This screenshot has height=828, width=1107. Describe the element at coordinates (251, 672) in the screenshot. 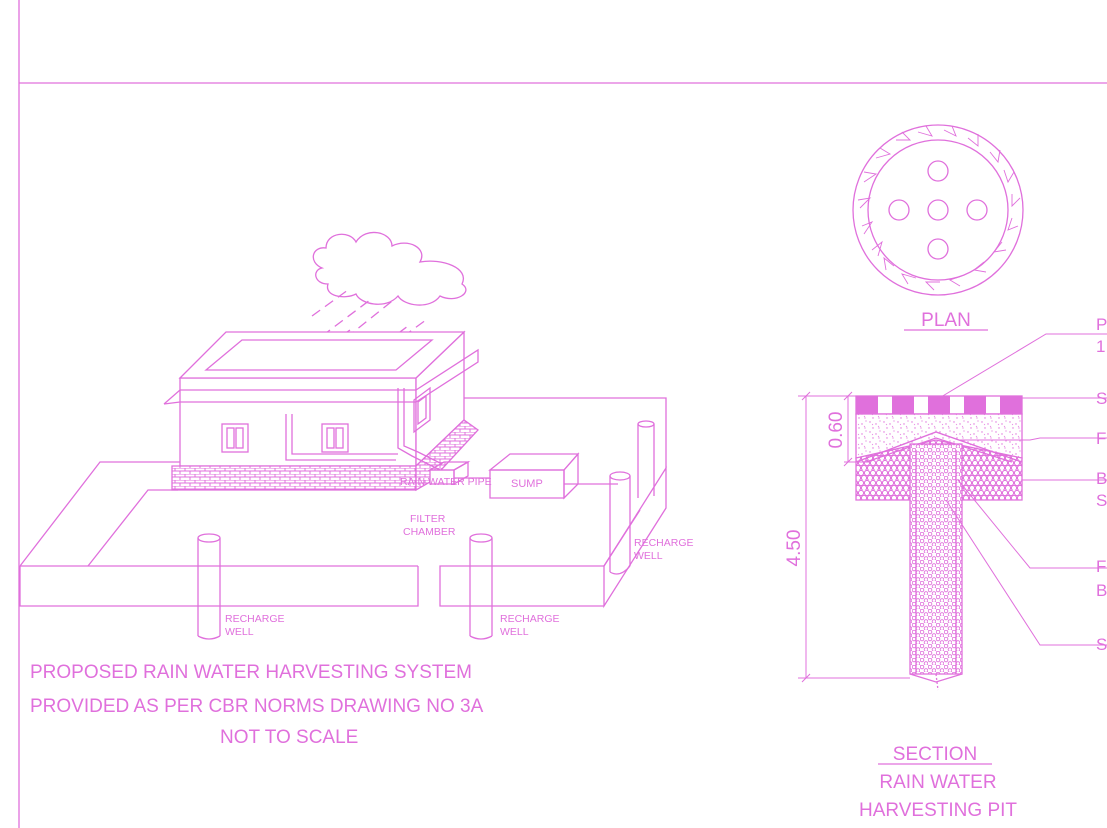

I see `drawing-title-line1: PROPOSED RAIN WATER HARVESTING SYSTEM` at that location.